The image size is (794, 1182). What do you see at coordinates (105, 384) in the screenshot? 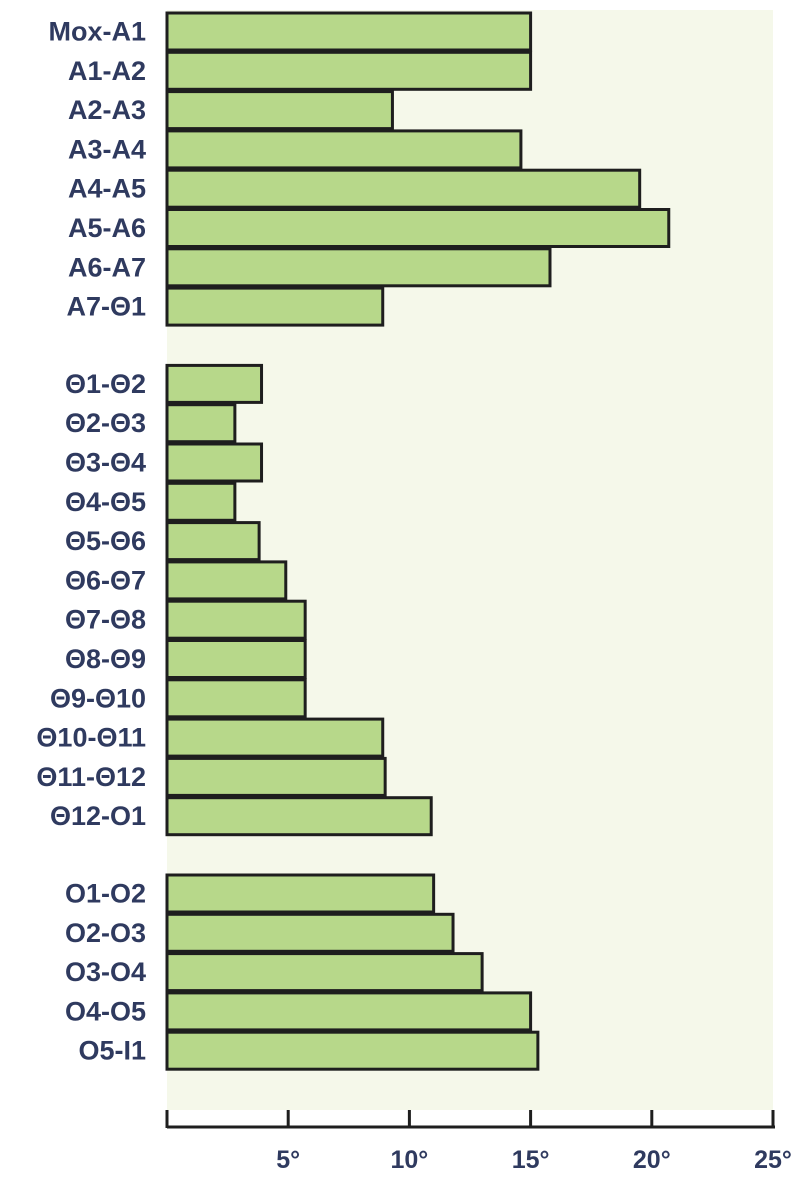
I see `category-label: Θ1-Θ2` at bounding box center [105, 384].